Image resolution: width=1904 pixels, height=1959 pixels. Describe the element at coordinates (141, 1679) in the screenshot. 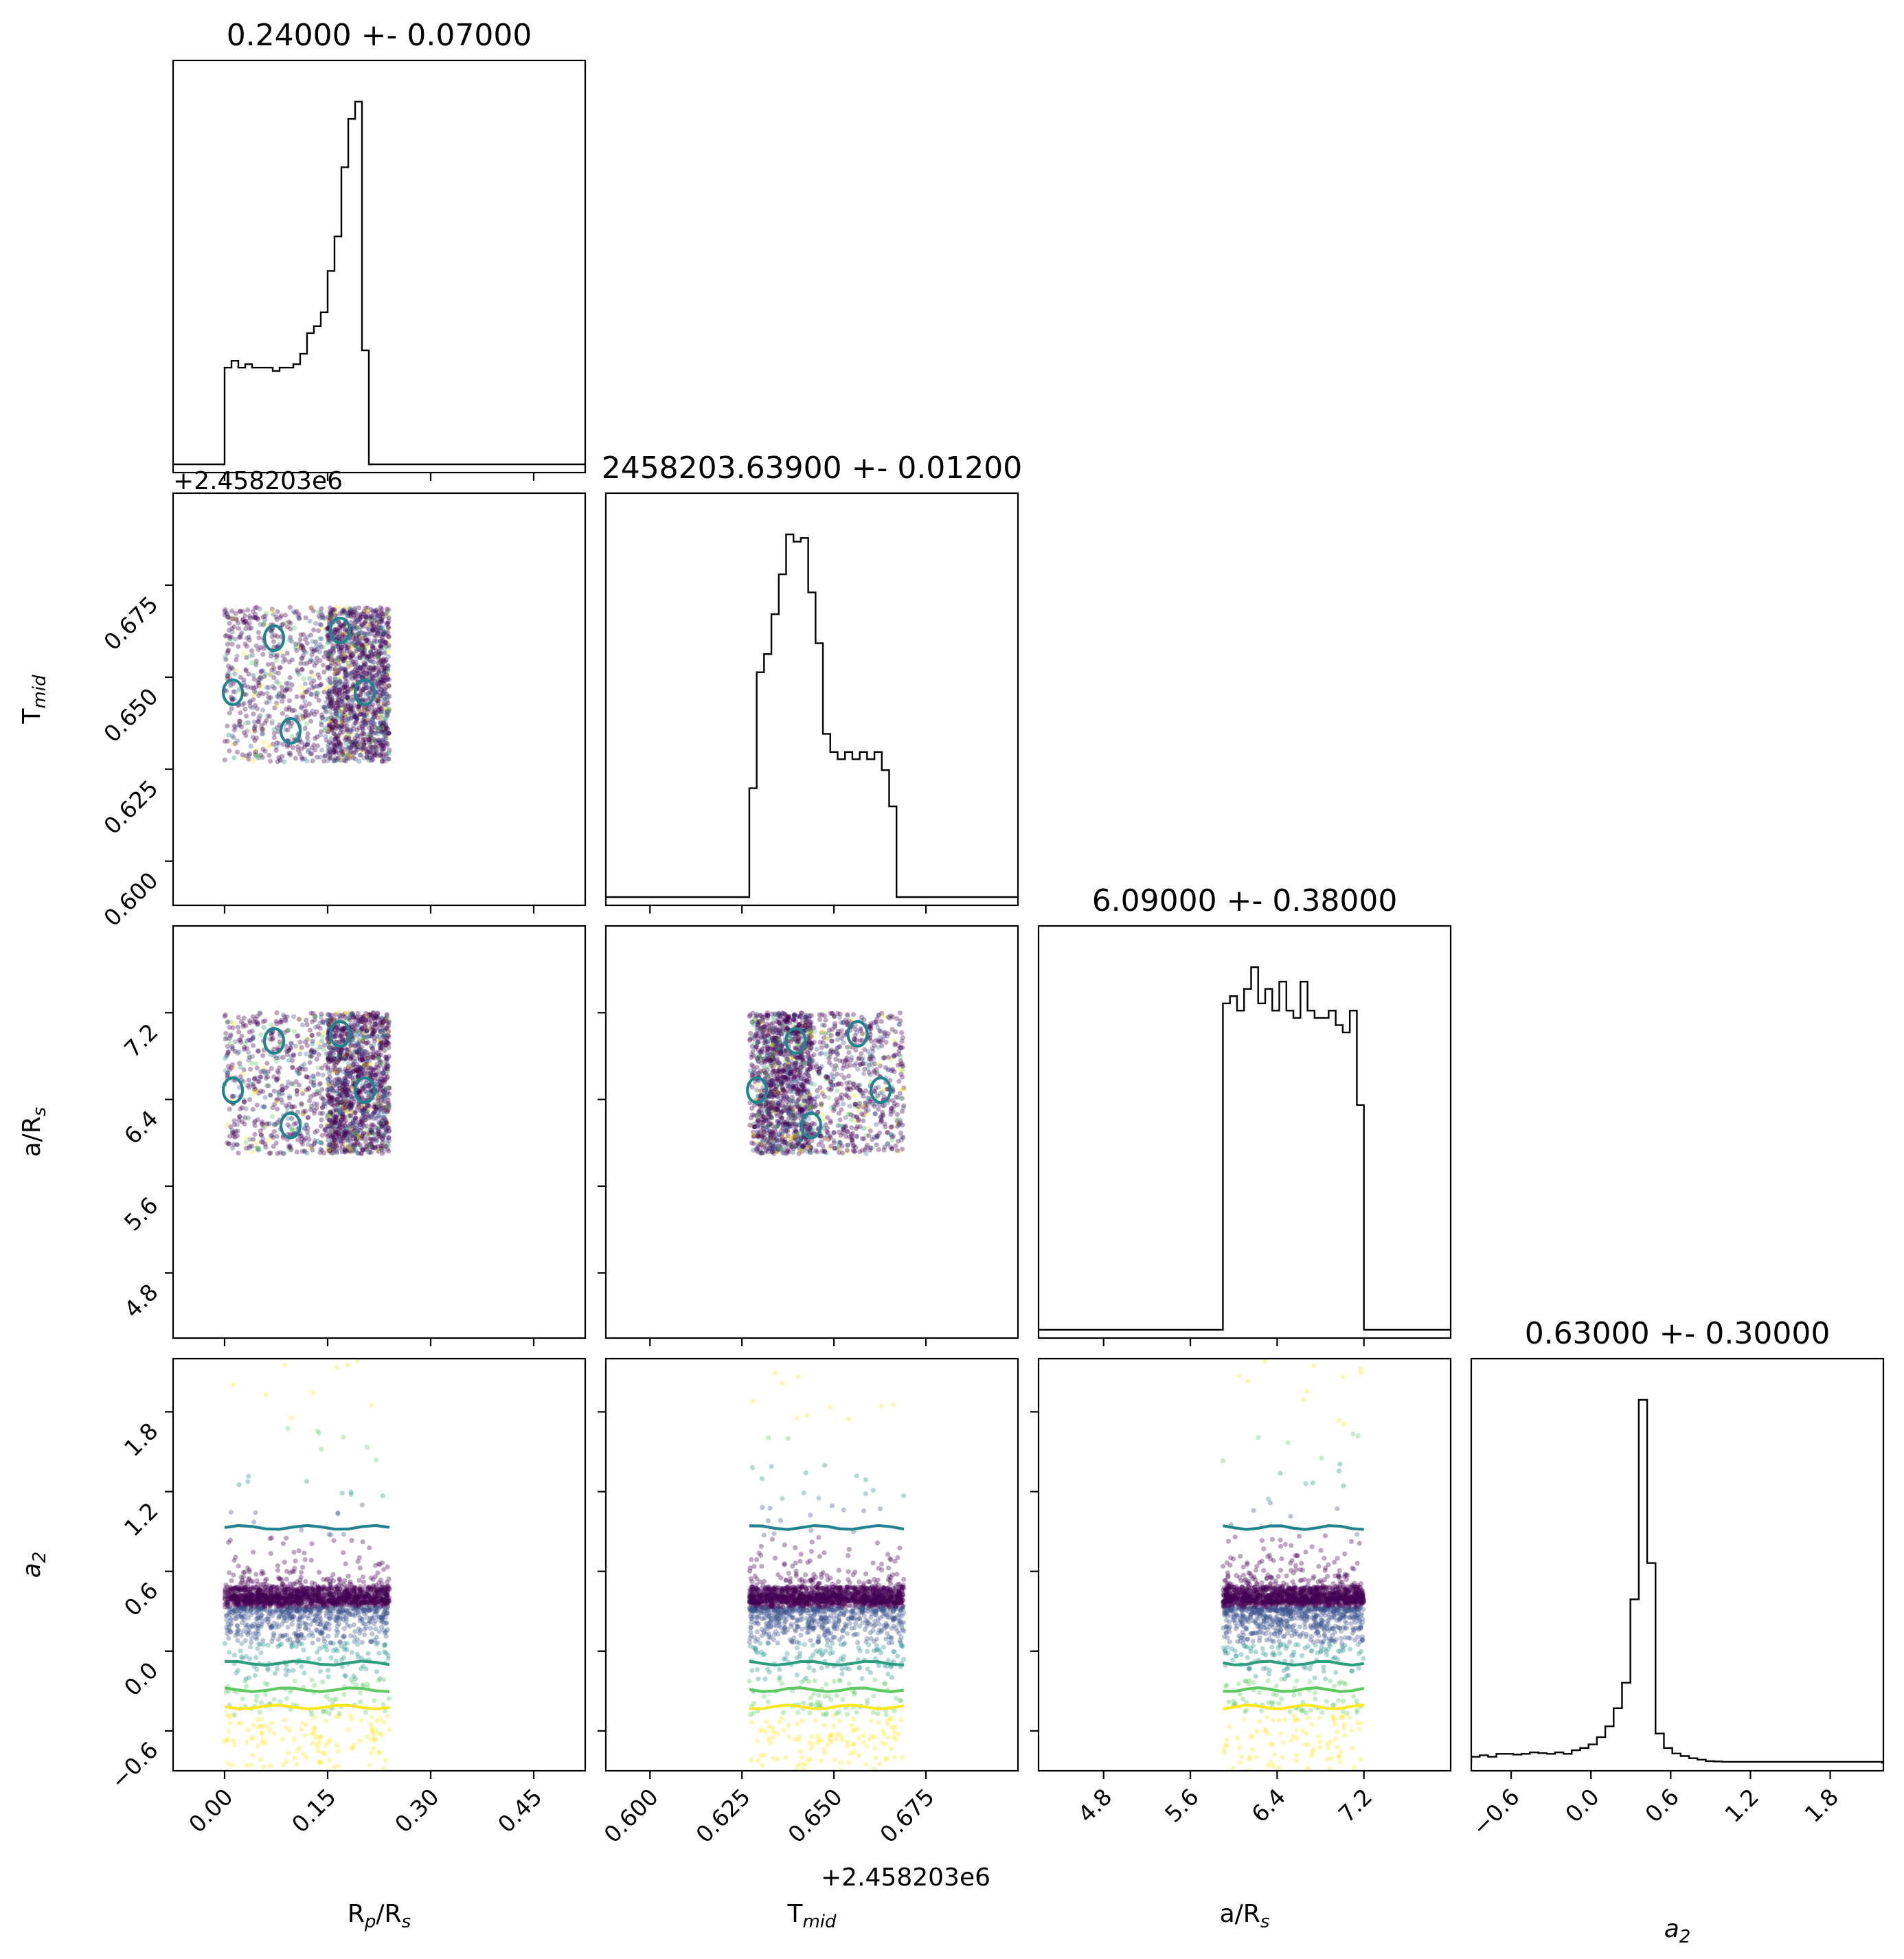

I see `y-tick-label-3-1: 0.0` at that location.